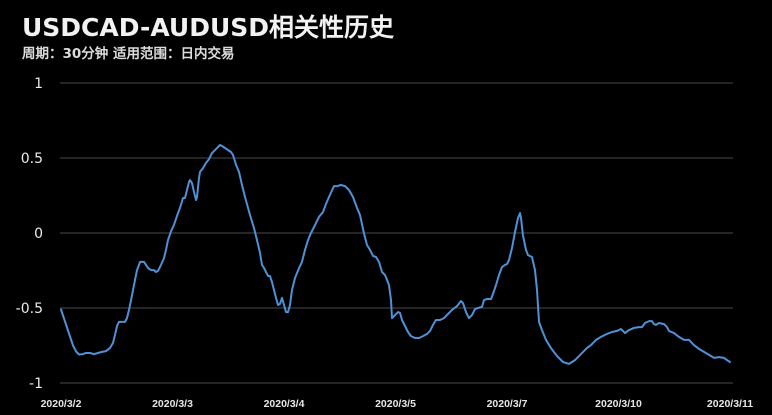 The height and width of the screenshot is (415, 772). Describe the element at coordinates (208, 27) in the screenshot. I see `chart-title: USDCAD-AUDUSD相关性历史` at that location.